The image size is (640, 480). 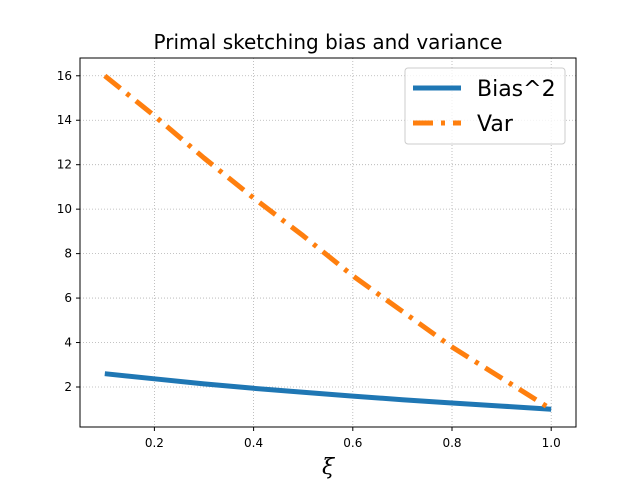 I want to click on y-tick-label: 10, so click(x=64, y=209).